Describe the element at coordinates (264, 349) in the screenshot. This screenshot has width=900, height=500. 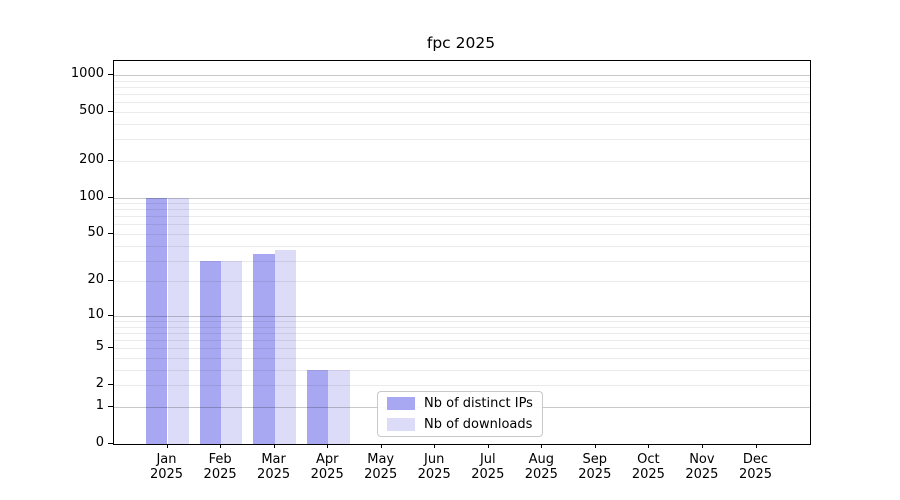
I see `bar-mar-distinct-ips` at that location.